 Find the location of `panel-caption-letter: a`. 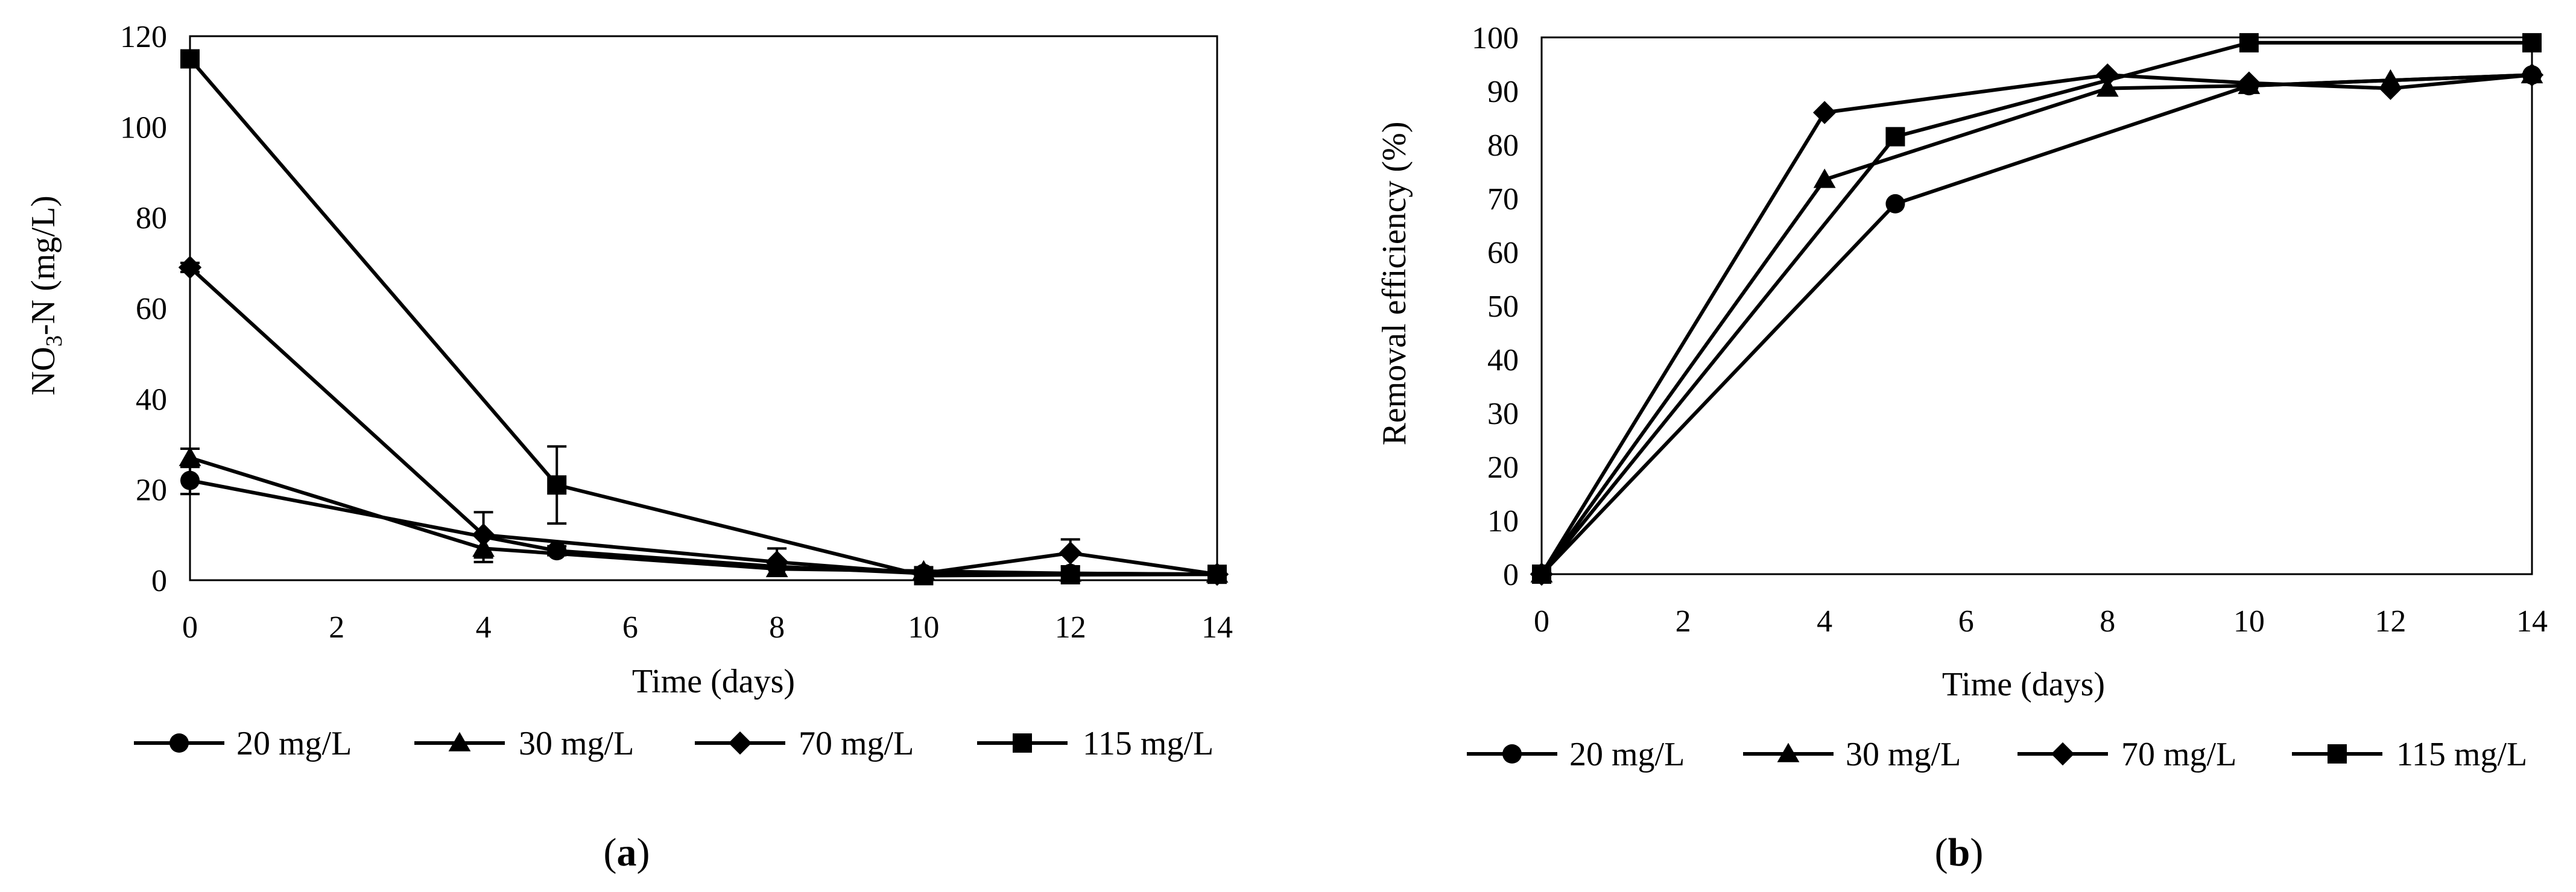

panel-caption-letter: a is located at coordinates (627, 852).